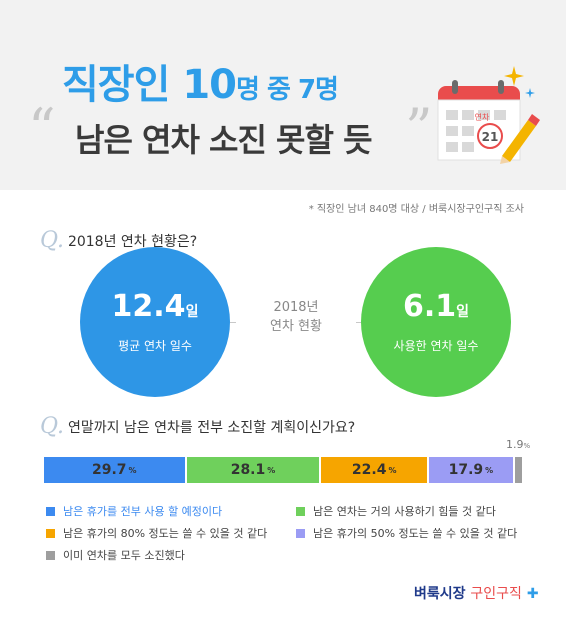 Image resolution: width=566 pixels, height=627 pixels. What do you see at coordinates (392, 470) in the screenshot?
I see `bar-segment-3-pct: %` at bounding box center [392, 470].